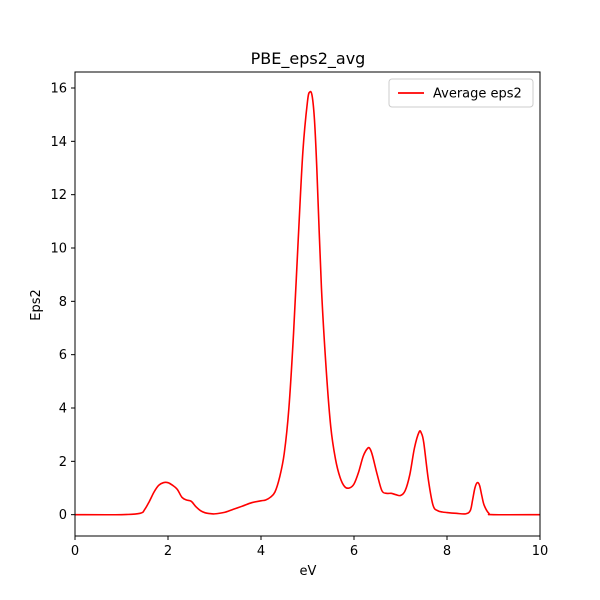  What do you see at coordinates (63, 462) in the screenshot?
I see `y-tick-label: 2` at bounding box center [63, 462].